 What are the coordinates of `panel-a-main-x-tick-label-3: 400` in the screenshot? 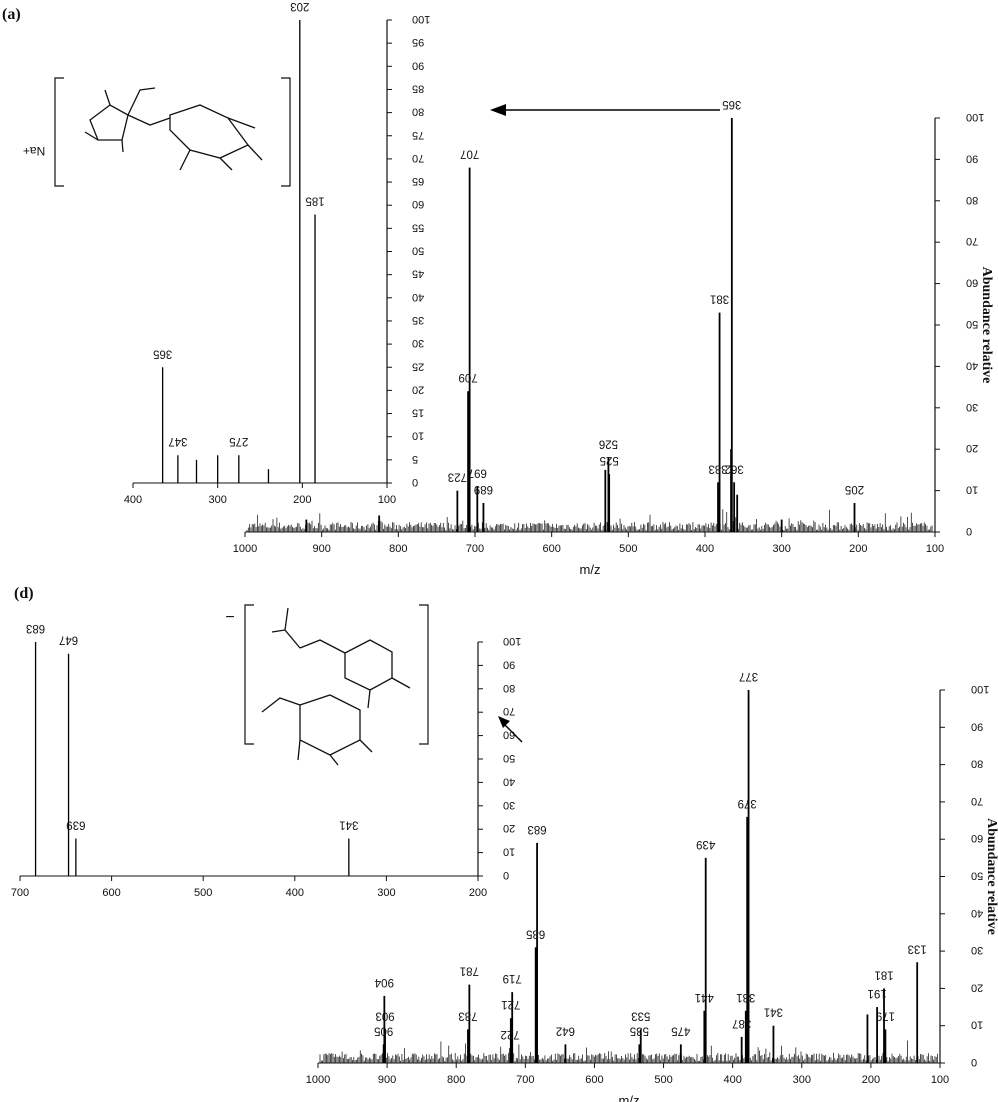 It's located at (705, 549).